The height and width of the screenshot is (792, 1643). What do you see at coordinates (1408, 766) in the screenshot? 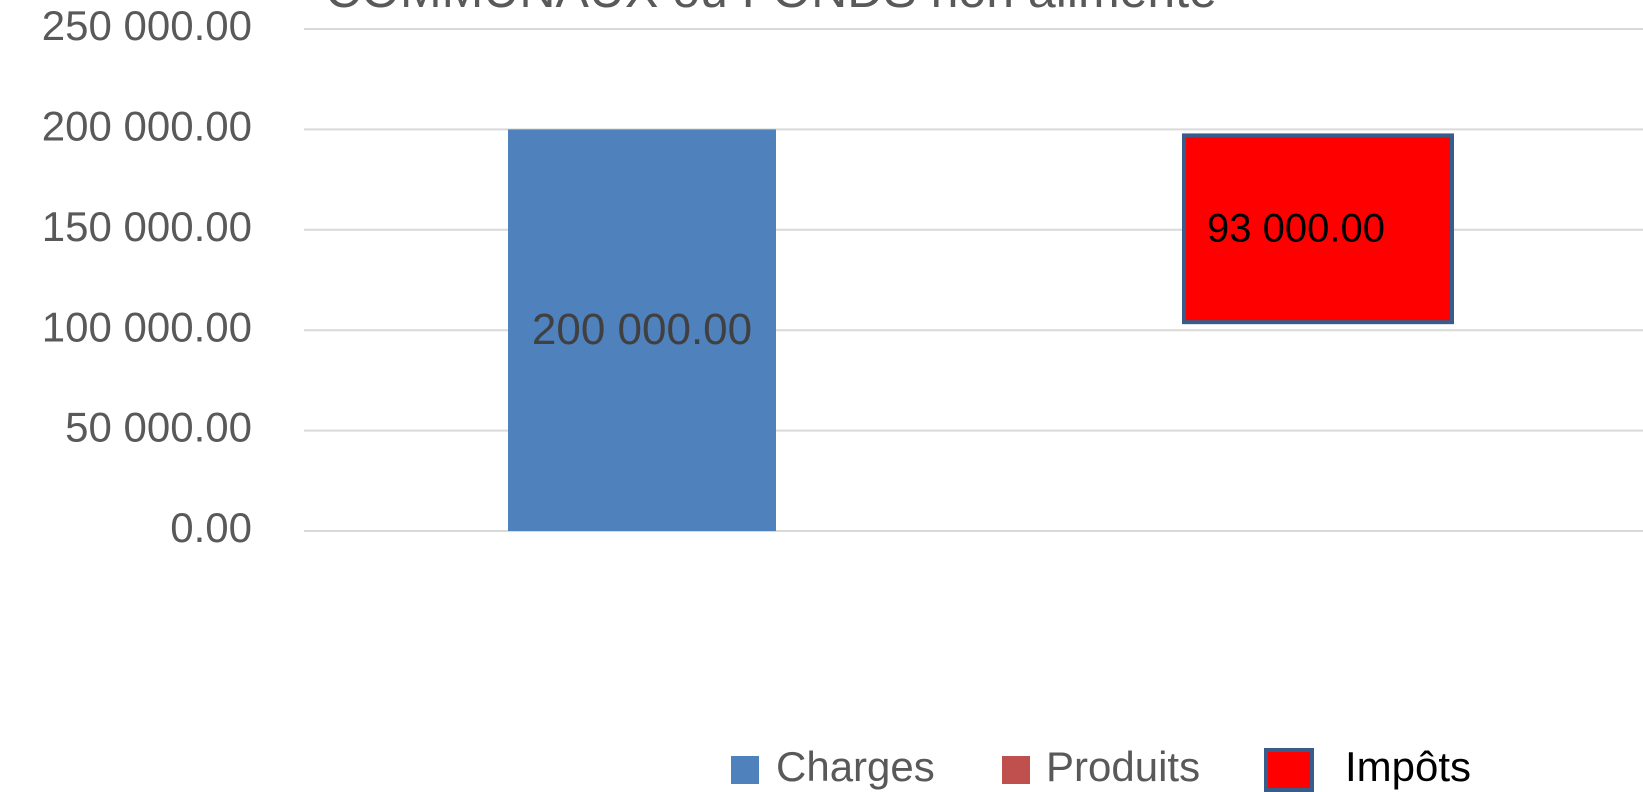
I see `legend-label: Impôts` at bounding box center [1408, 766].